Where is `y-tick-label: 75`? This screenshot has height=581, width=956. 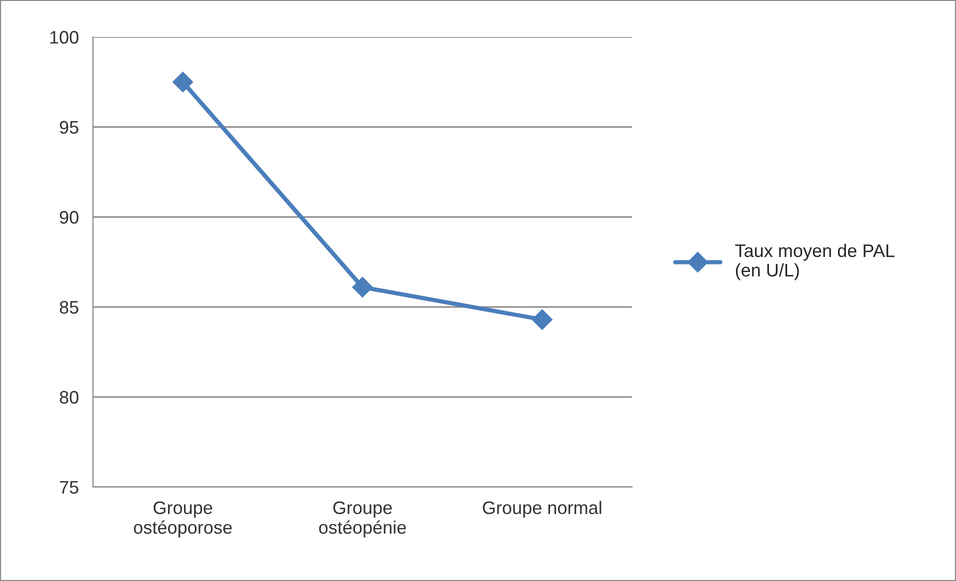 y-tick-label: 75 is located at coordinates (69, 487).